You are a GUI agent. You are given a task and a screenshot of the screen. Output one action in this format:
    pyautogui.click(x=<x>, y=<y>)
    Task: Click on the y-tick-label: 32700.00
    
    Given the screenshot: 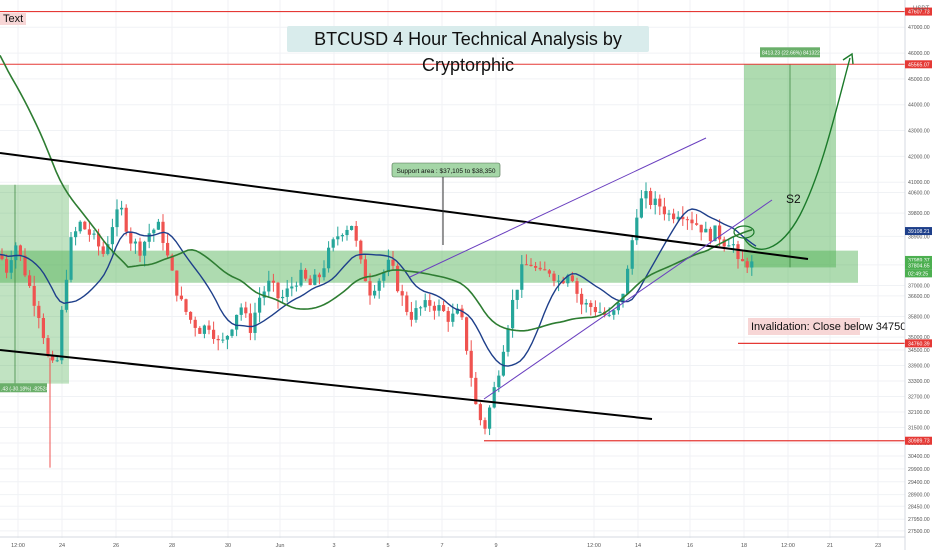 What is the action you would take?
    pyautogui.click(x=919, y=398)
    